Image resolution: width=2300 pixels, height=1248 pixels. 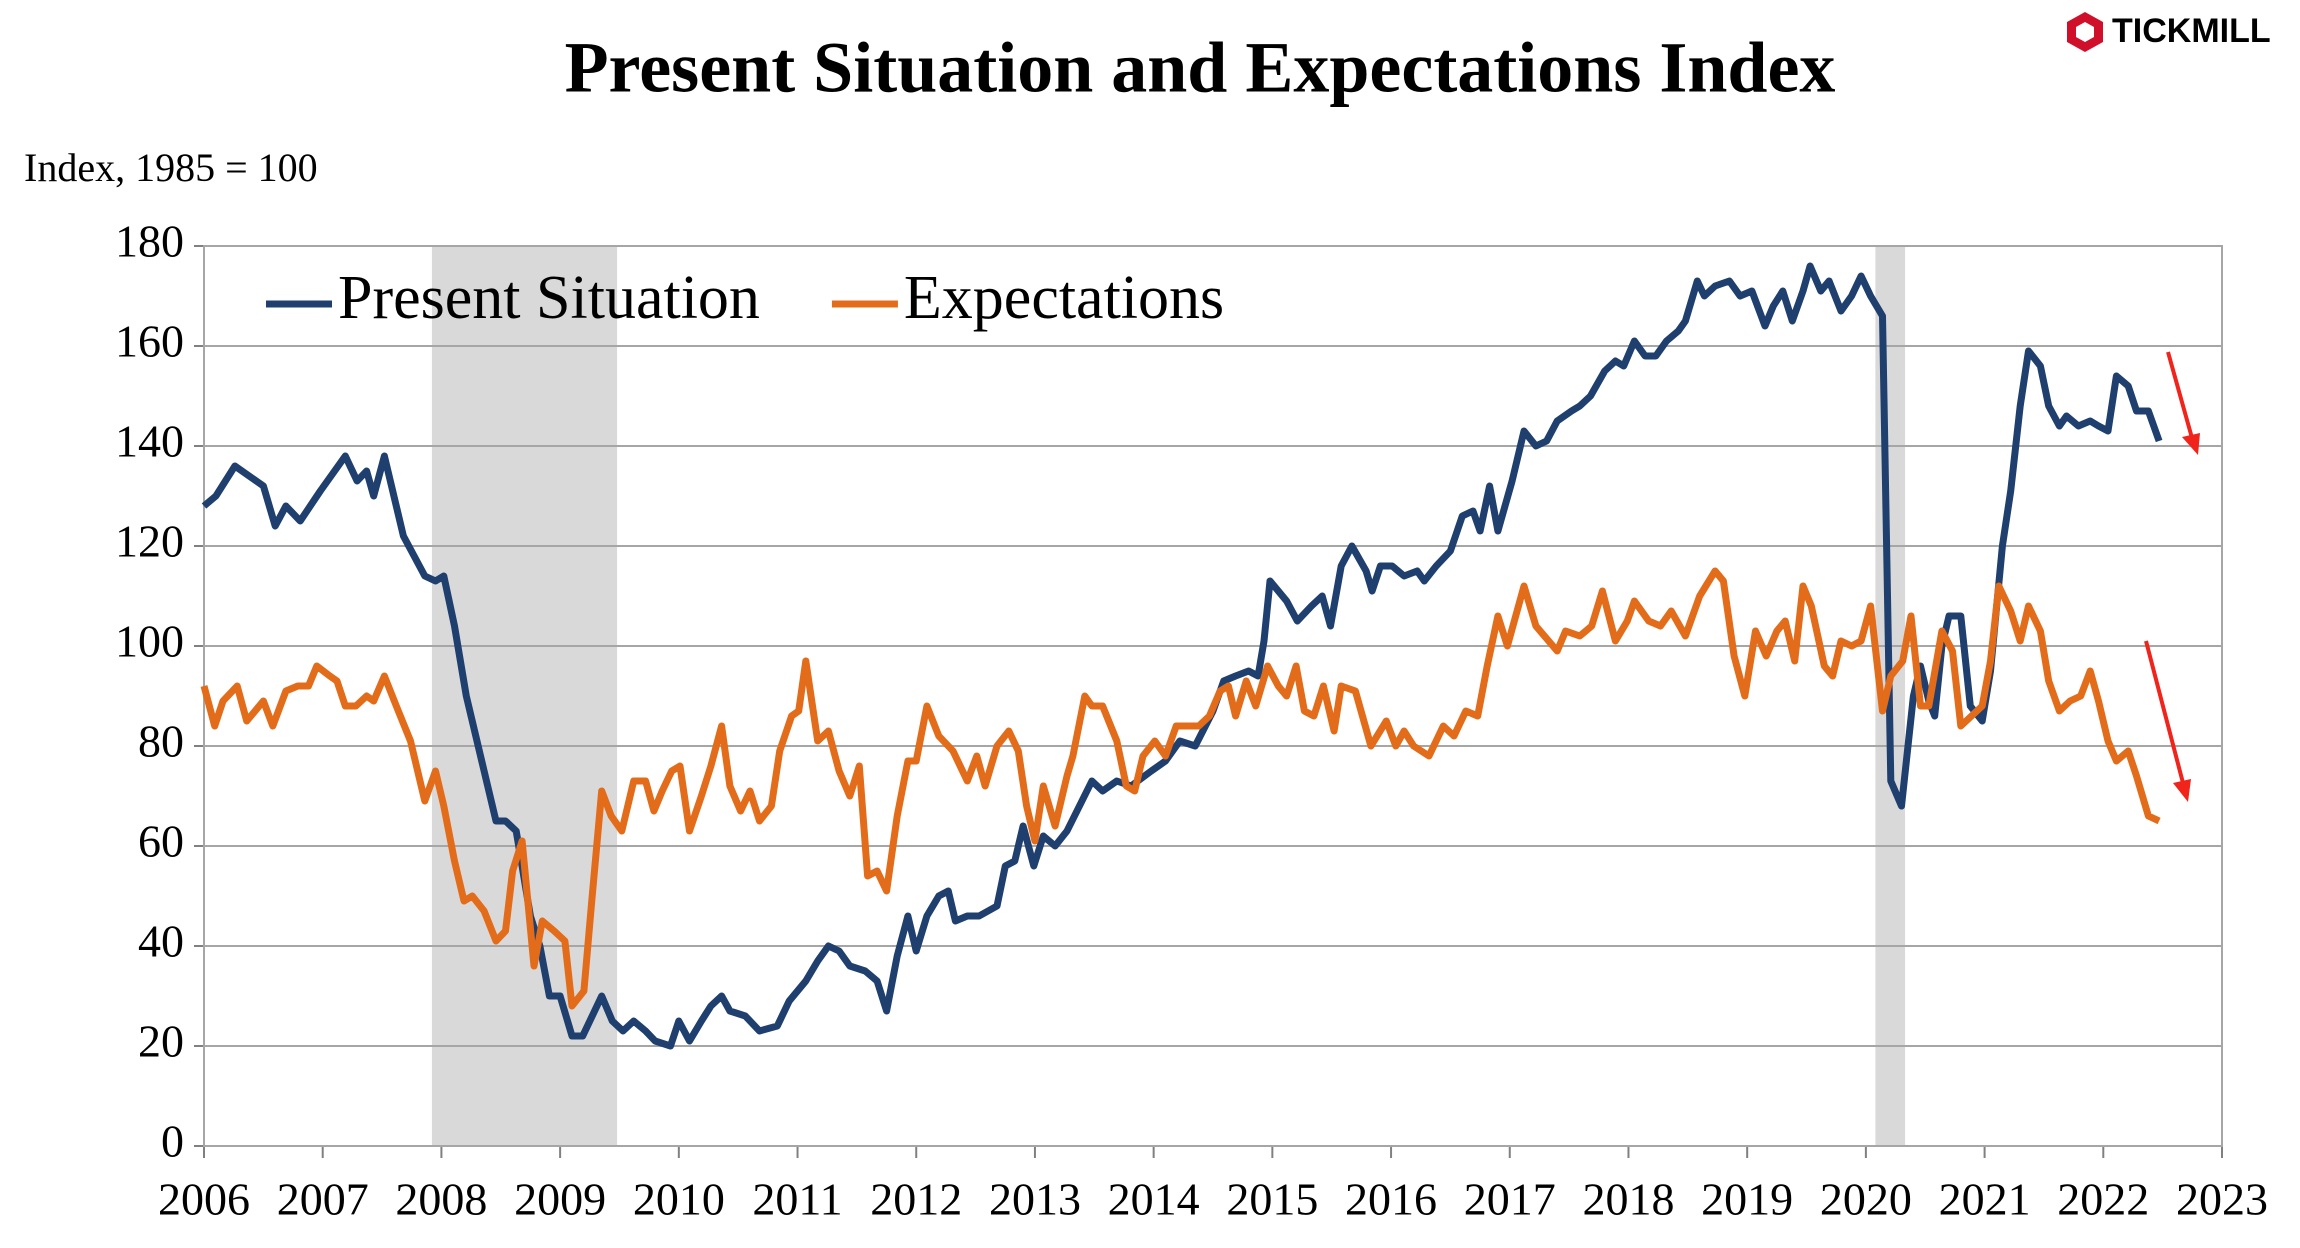 What do you see at coordinates (549, 298) in the screenshot?
I see `legend-label: Present Situation` at bounding box center [549, 298].